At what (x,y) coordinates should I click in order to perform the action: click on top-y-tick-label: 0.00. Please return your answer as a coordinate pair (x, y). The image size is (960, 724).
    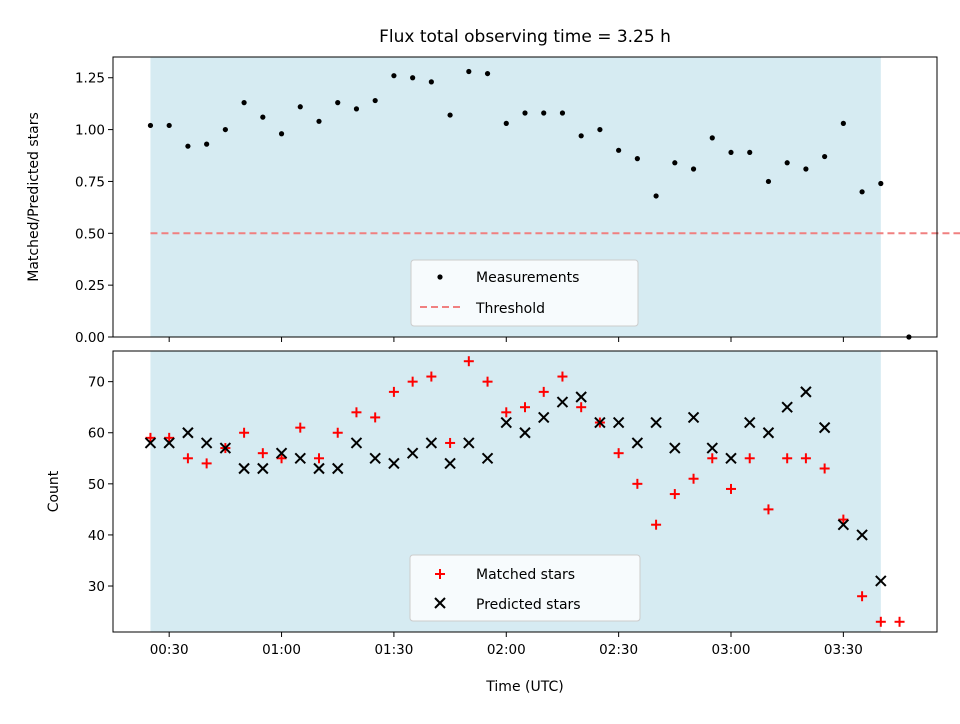
    Looking at the image, I should click on (90, 338).